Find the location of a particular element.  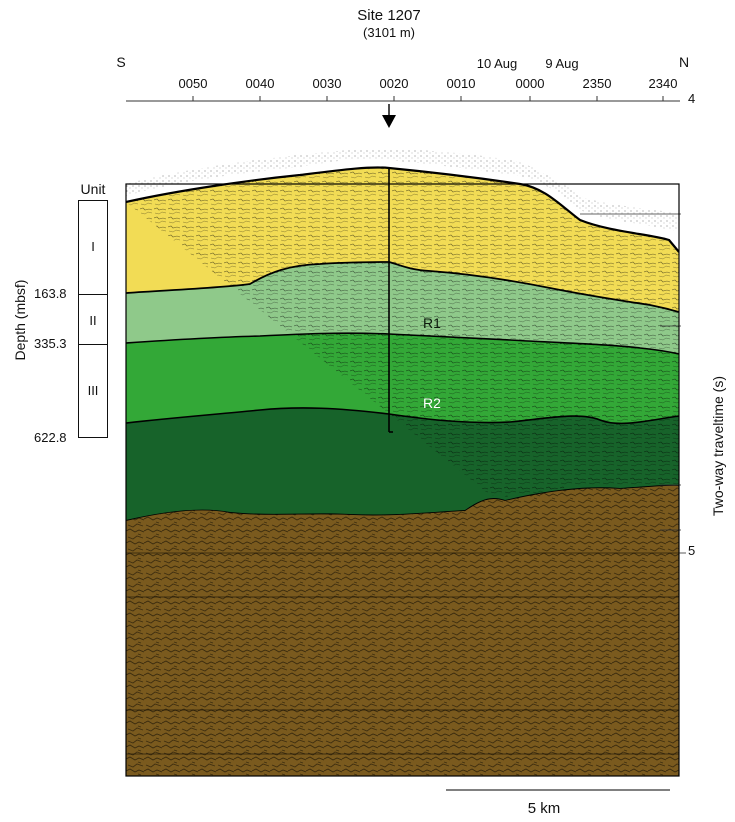

depth-axis-label: Depth (mbsf) is located at coordinates (20, 320).